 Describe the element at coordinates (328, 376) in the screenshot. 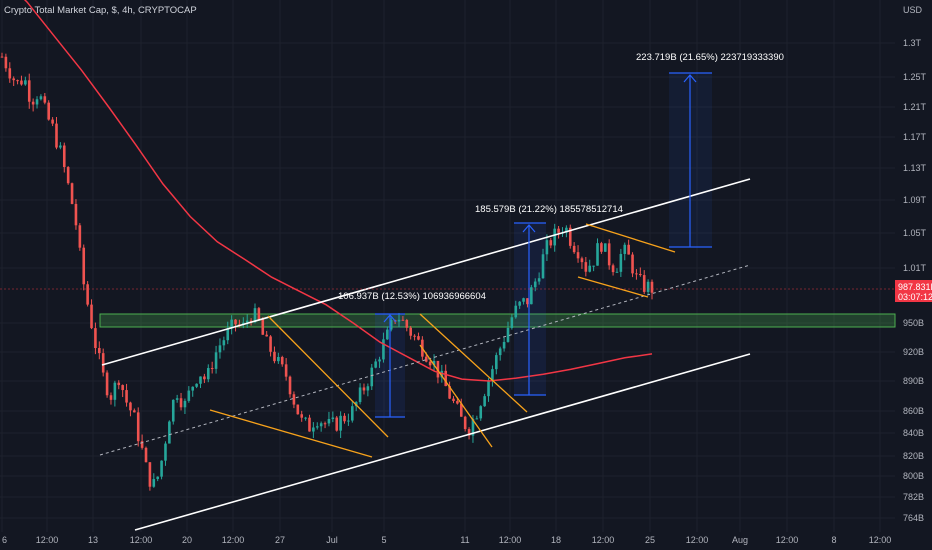

I see `wedge-1-upper` at that location.